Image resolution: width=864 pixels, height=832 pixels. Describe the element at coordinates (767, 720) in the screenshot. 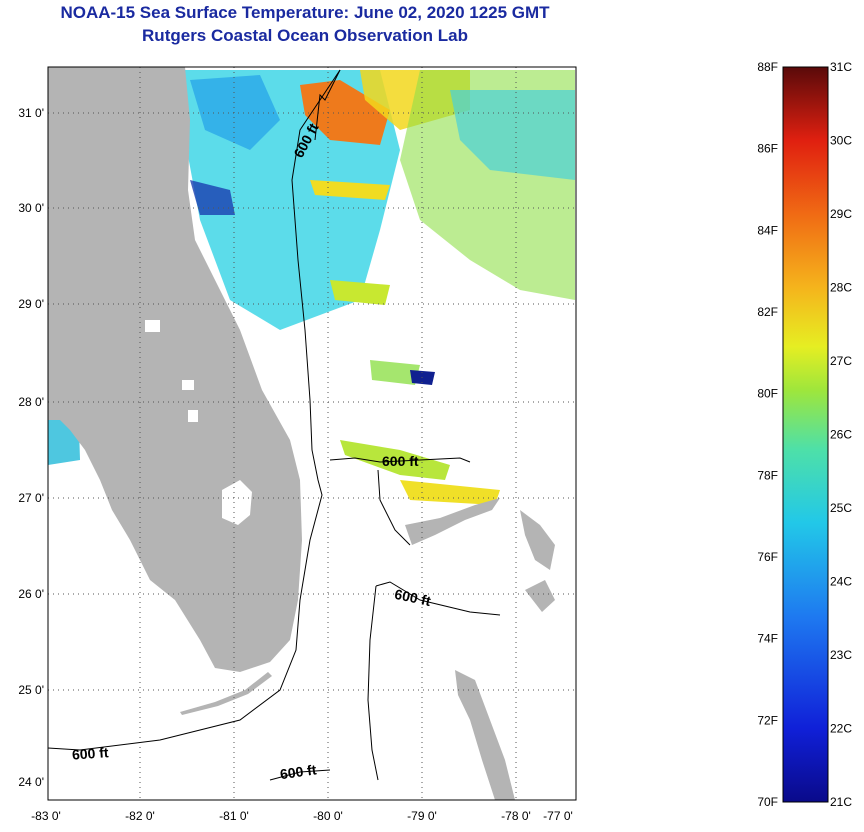

I see `fahrenheit-tick-label: 72F` at that location.